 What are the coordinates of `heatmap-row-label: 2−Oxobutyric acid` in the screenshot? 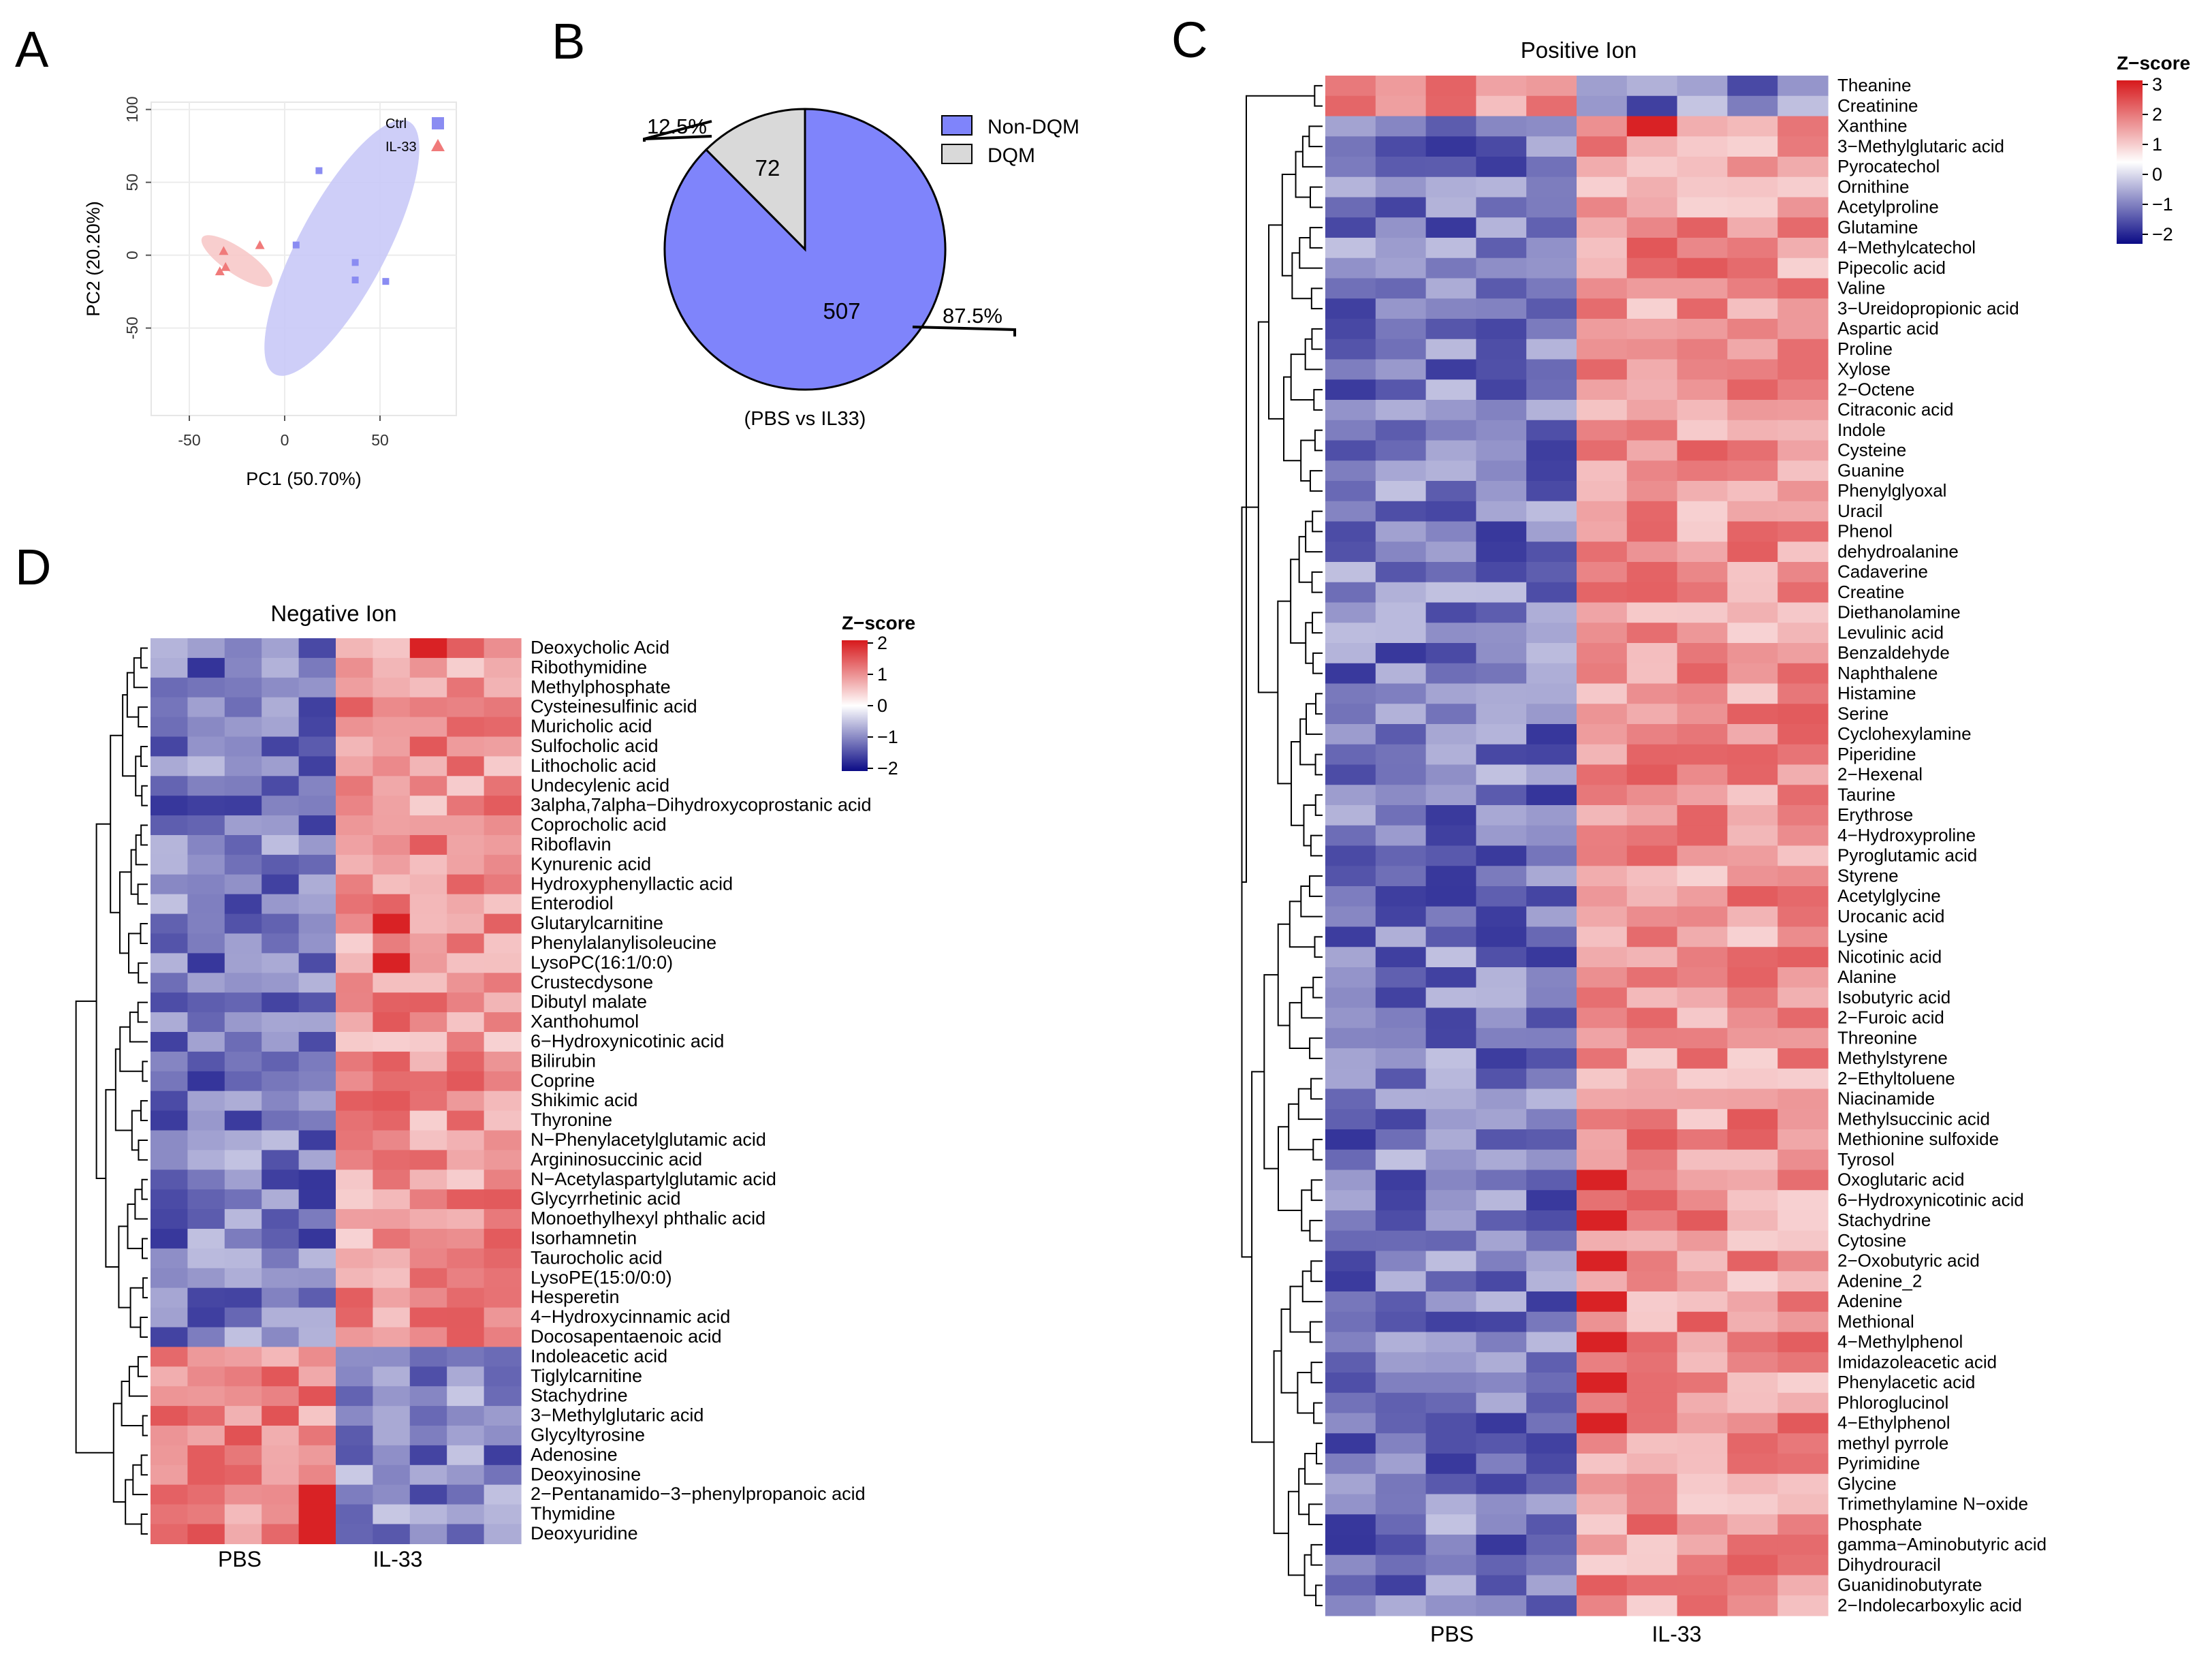 It's located at (1908, 1261).